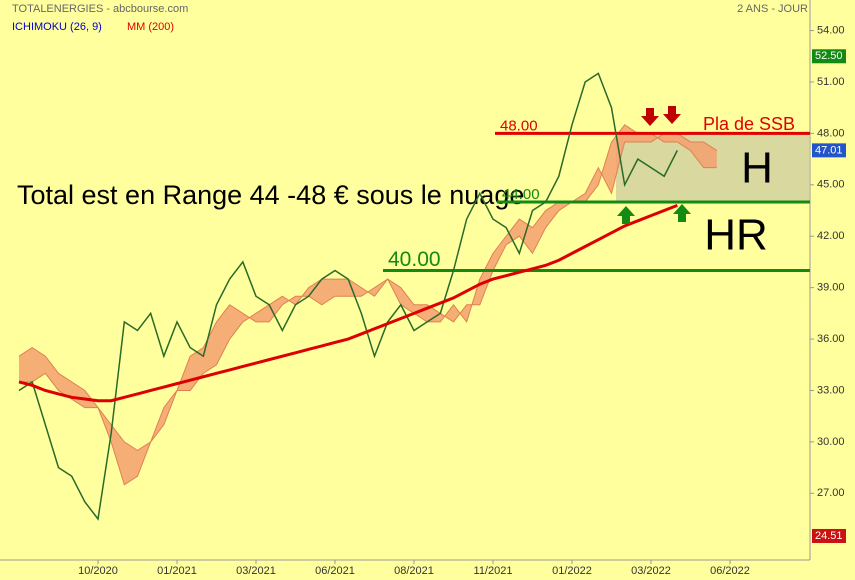 The height and width of the screenshot is (580, 855). Describe the element at coordinates (831, 236) in the screenshot. I see `y-tick-label: 42.00` at that location.